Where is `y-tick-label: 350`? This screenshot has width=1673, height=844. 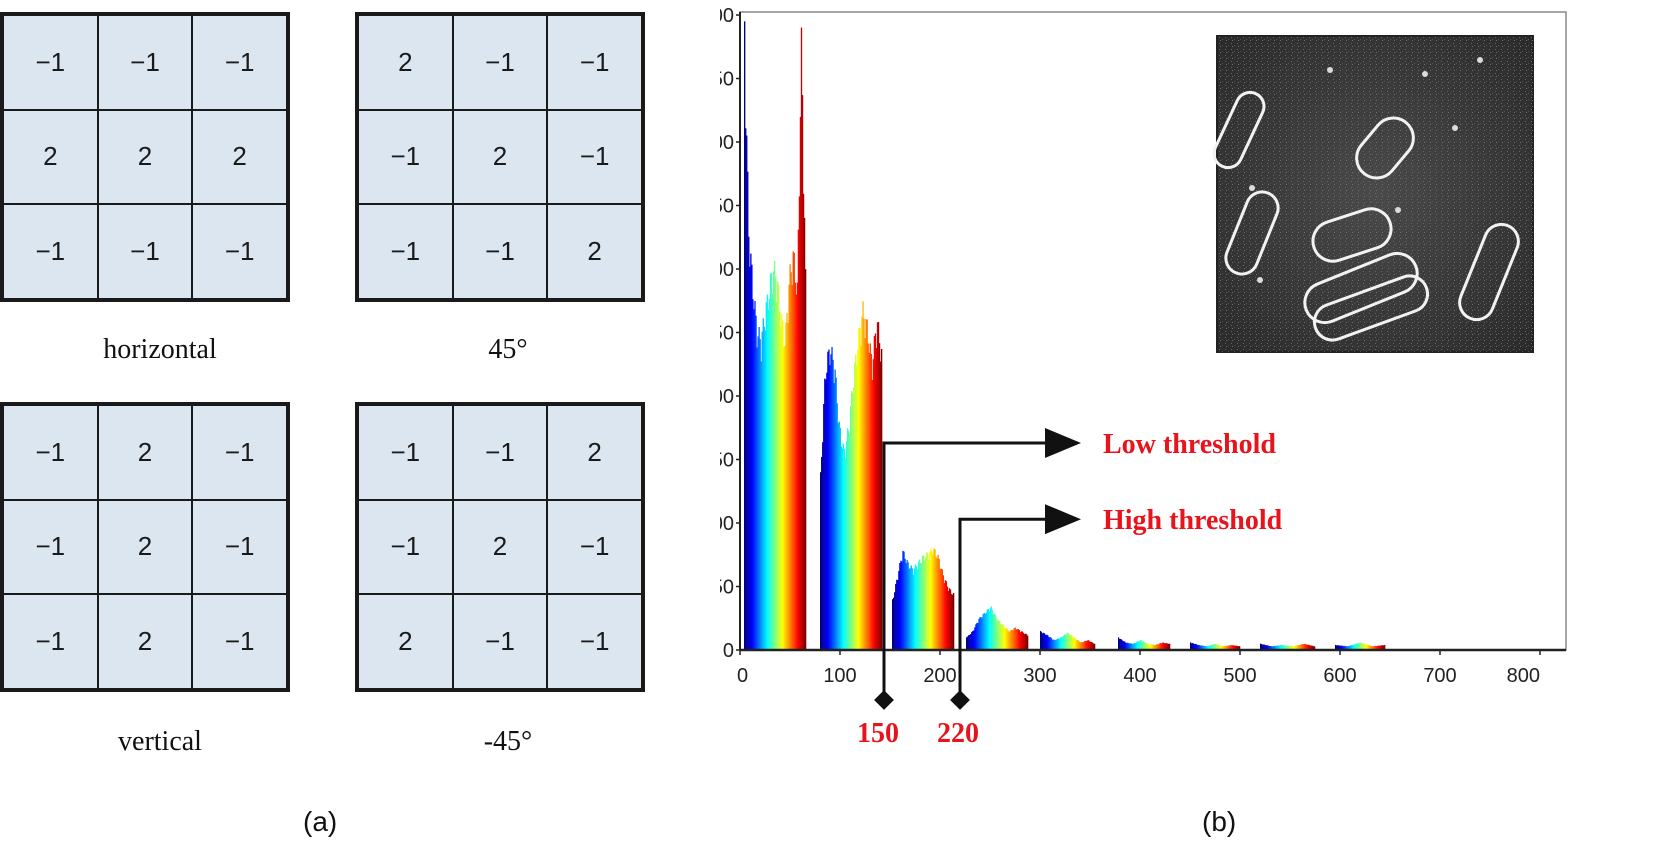
y-tick-label: 350 is located at coordinates (727, 207).